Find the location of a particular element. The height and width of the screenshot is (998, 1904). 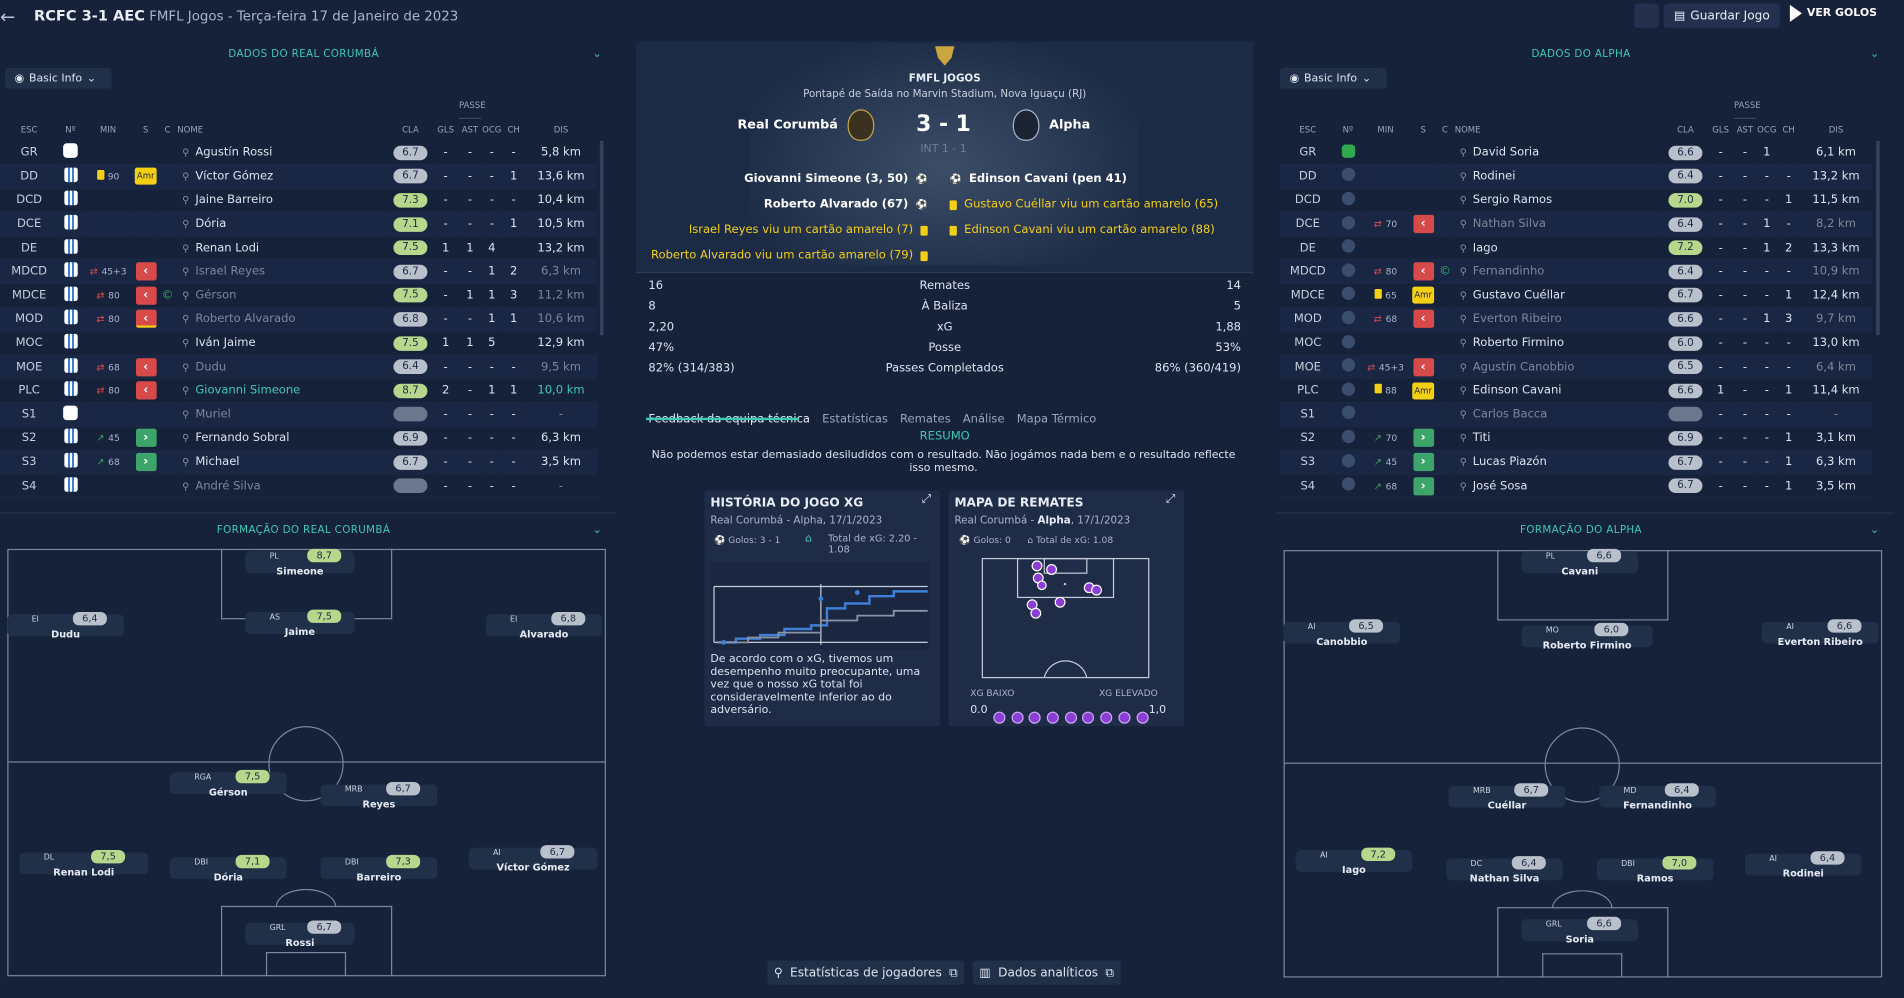

table-row: DE ⚲ Renan Lodi 7.5 1 1 4 13,2 km is located at coordinates (299, 248).